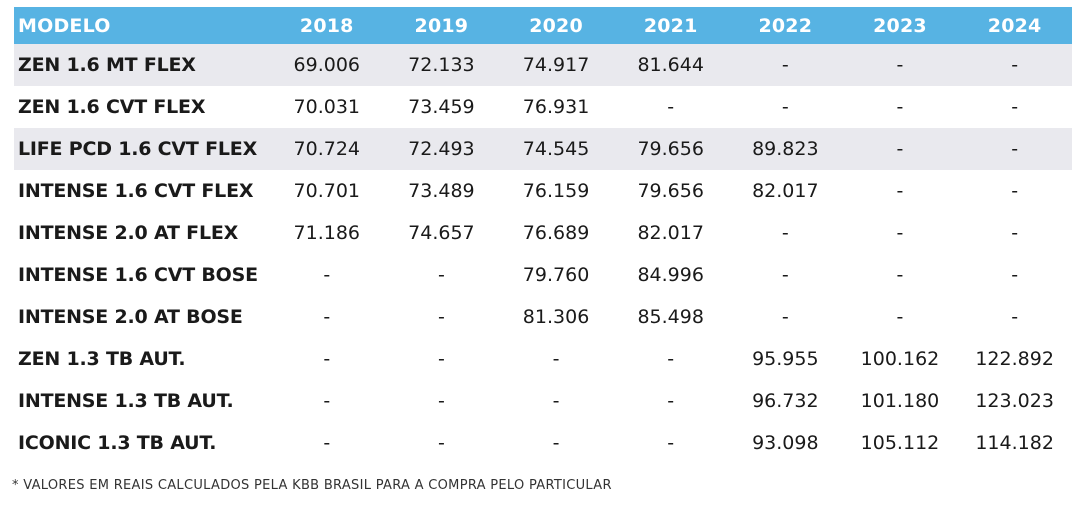  What do you see at coordinates (785, 443) in the screenshot?
I see `price-cell-2022: 93.098` at bounding box center [785, 443].